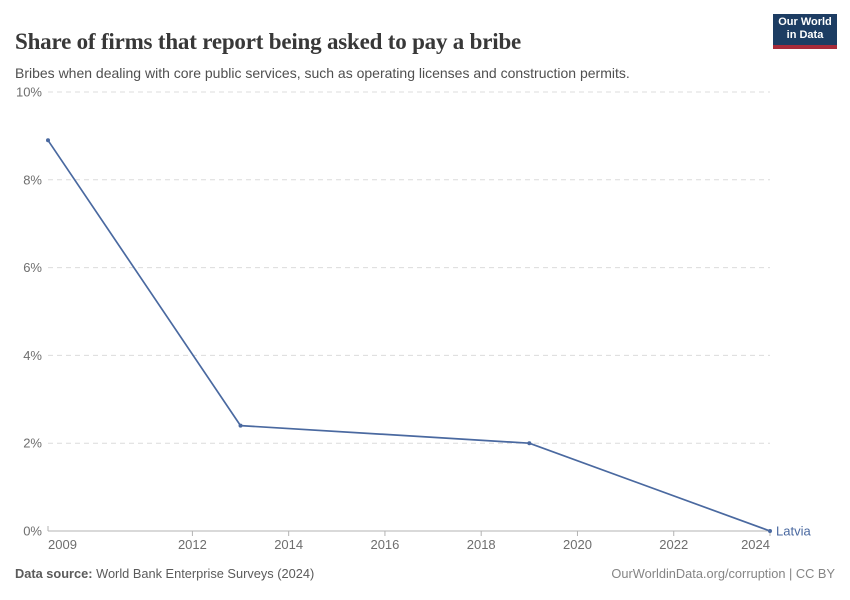 The height and width of the screenshot is (600, 850). What do you see at coordinates (54, 573) in the screenshot?
I see `data-source-label: Data source:` at bounding box center [54, 573].